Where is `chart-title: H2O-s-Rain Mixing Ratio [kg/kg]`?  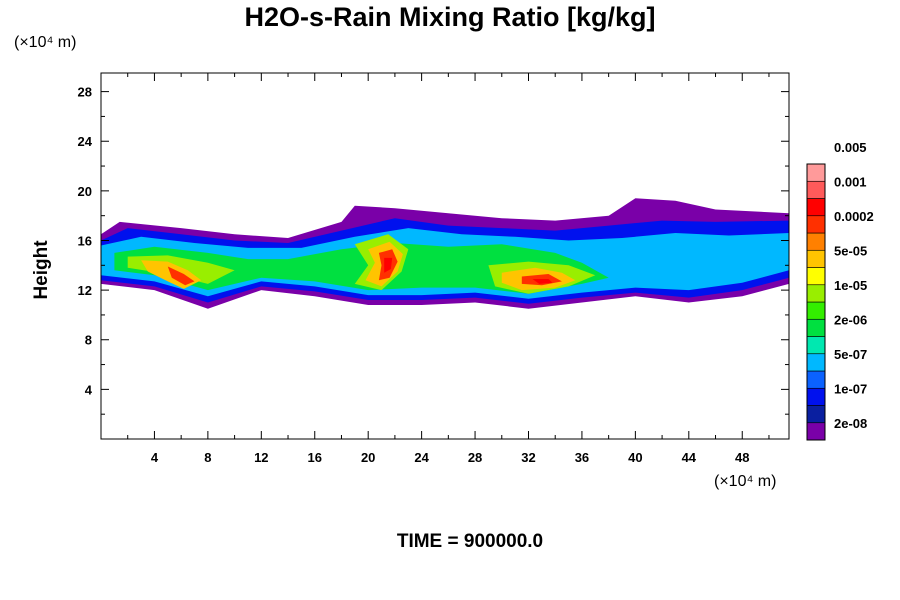 chart-title: H2O-s-Rain Mixing Ratio [kg/kg] is located at coordinates (450, 17).